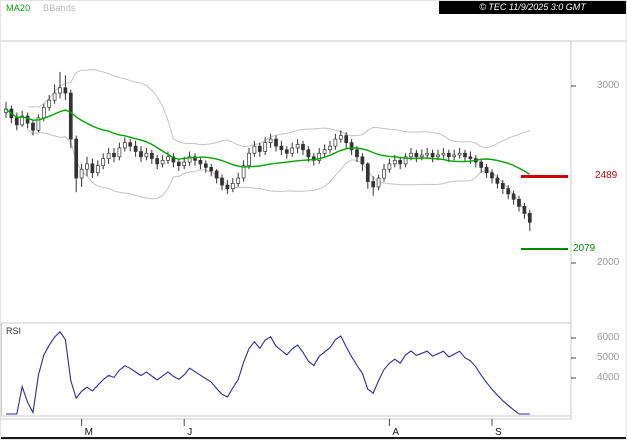  What do you see at coordinates (313, 438) in the screenshot?
I see `bottom-border` at bounding box center [313, 438].